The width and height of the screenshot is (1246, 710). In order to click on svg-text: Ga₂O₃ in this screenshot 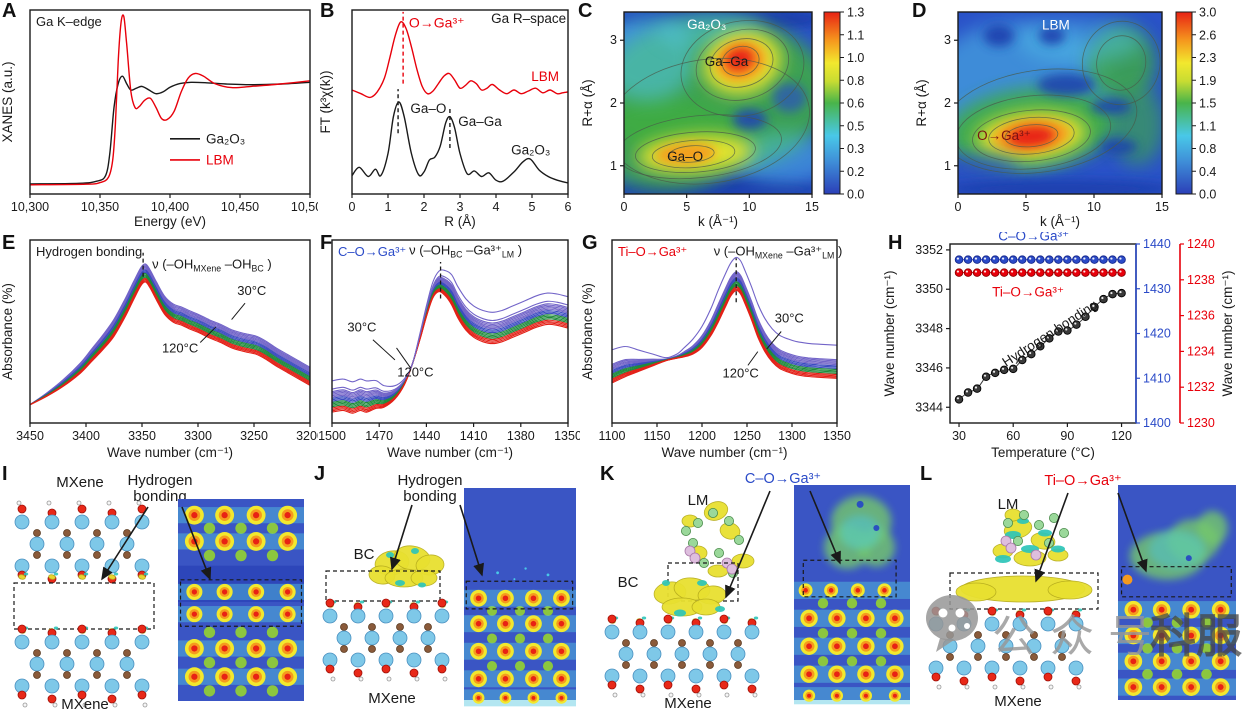, I will do `click(225, 138)`.